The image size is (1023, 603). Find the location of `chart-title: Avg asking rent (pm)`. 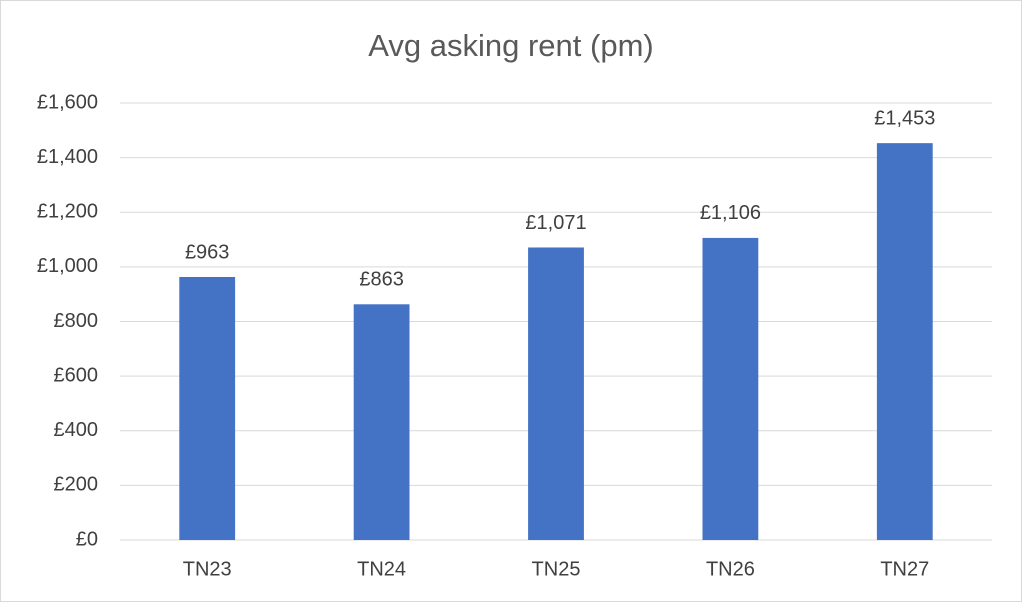

chart-title: Avg asking rent (pm) is located at coordinates (510, 45).